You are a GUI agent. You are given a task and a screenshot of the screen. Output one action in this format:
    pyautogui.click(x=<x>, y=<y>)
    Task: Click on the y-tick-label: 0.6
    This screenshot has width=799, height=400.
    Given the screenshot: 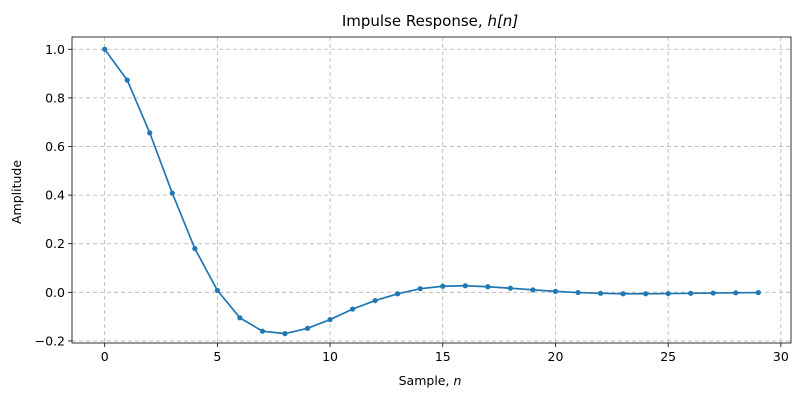 What is the action you would take?
    pyautogui.click(x=55, y=146)
    